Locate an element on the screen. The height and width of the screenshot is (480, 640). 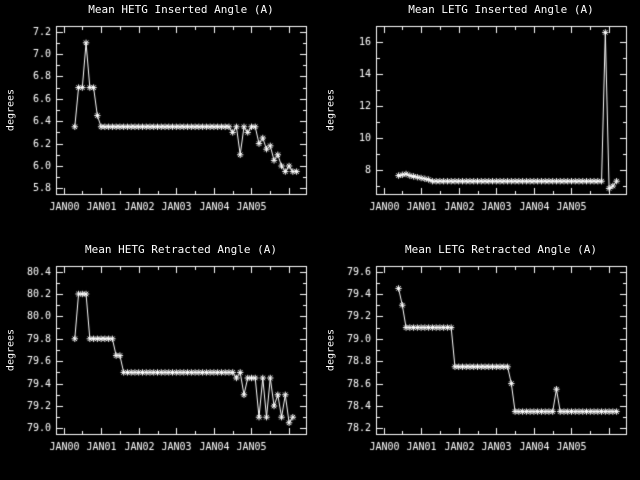
chart-title-hetg-inserted: Mean HETG Inserted Angle (A) is located at coordinates (181, 9).